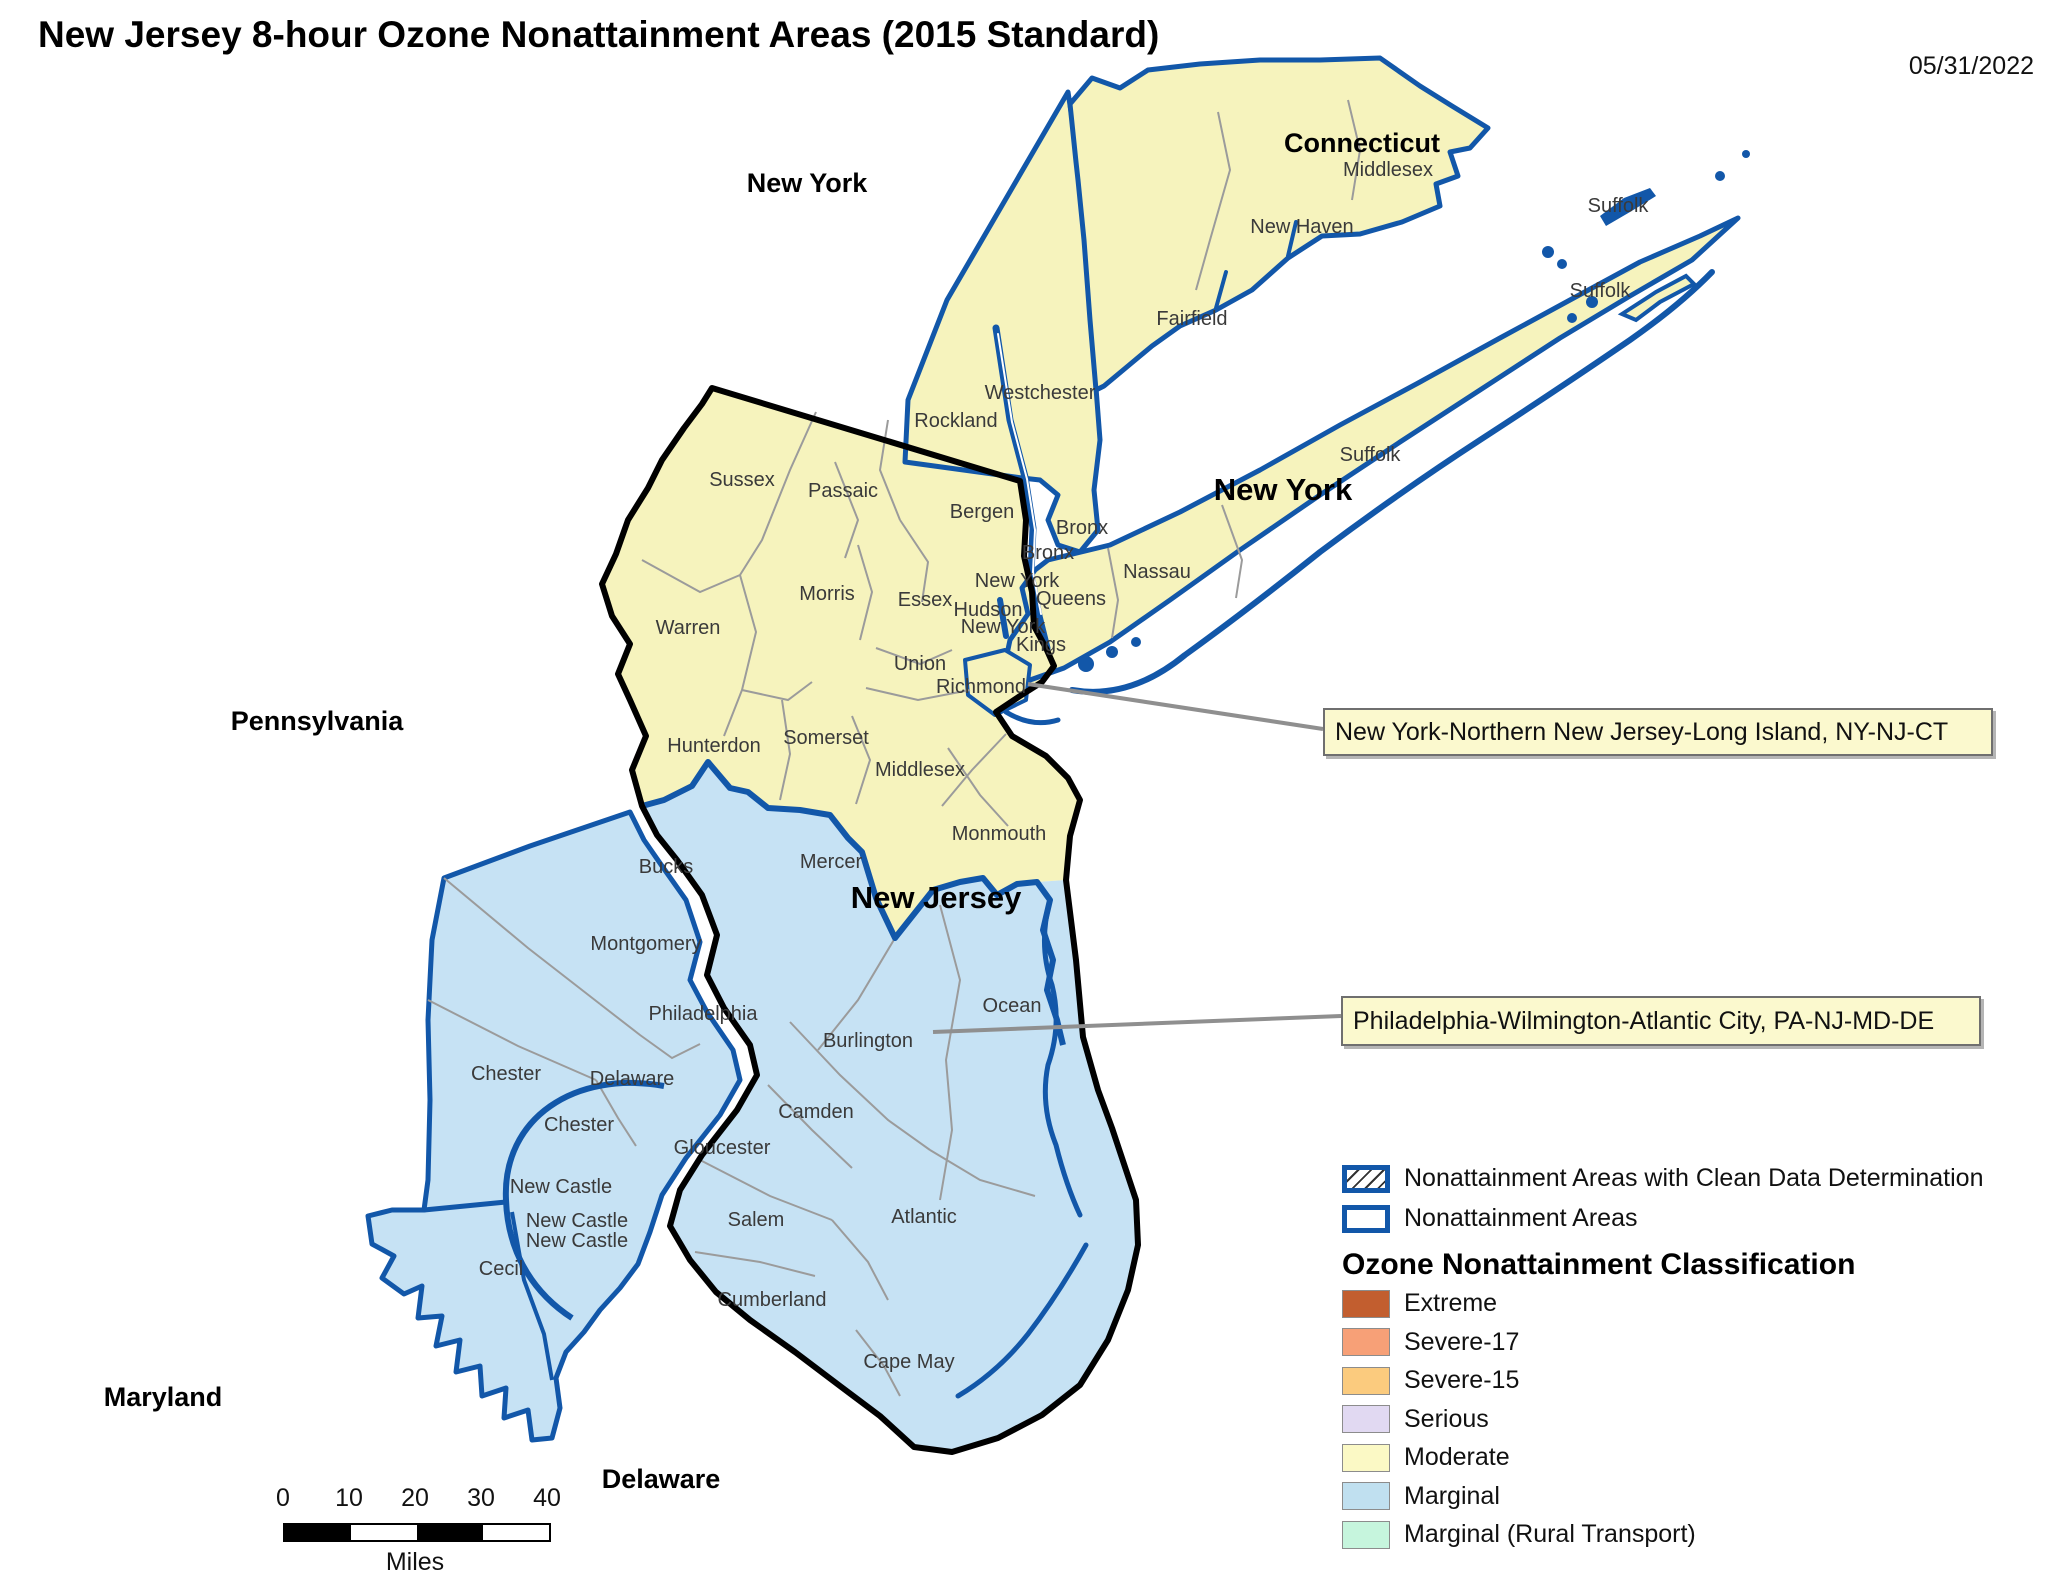 Image resolution: width=2048 pixels, height=1583 pixels. Describe the element at coordinates (756, 1220) in the screenshot. I see `county-label-salem: Salem` at that location.